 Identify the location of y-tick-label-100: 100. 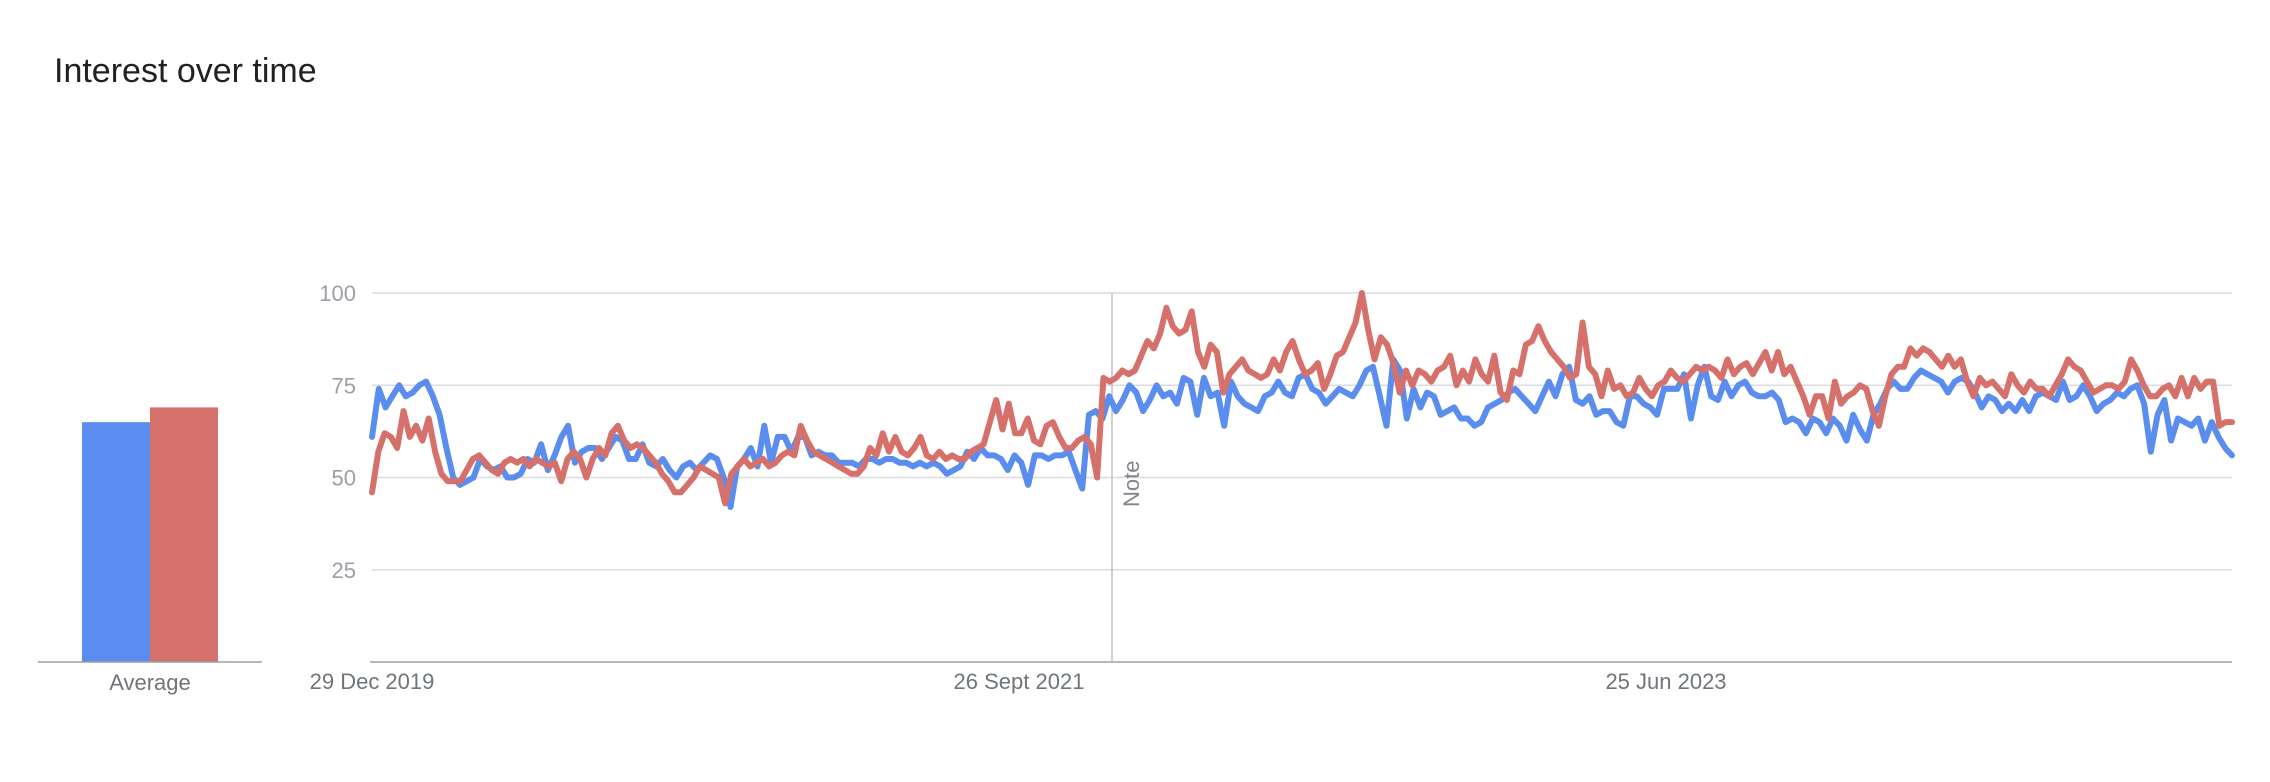
(337, 293).